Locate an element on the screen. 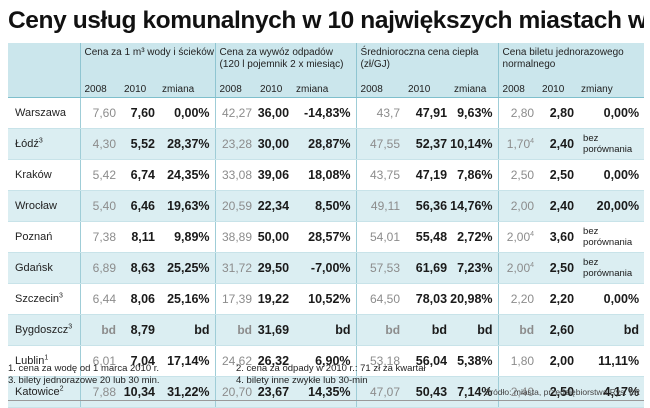 The width and height of the screenshot is (650, 408). ticket-2010: 2,80 is located at coordinates (558, 113).